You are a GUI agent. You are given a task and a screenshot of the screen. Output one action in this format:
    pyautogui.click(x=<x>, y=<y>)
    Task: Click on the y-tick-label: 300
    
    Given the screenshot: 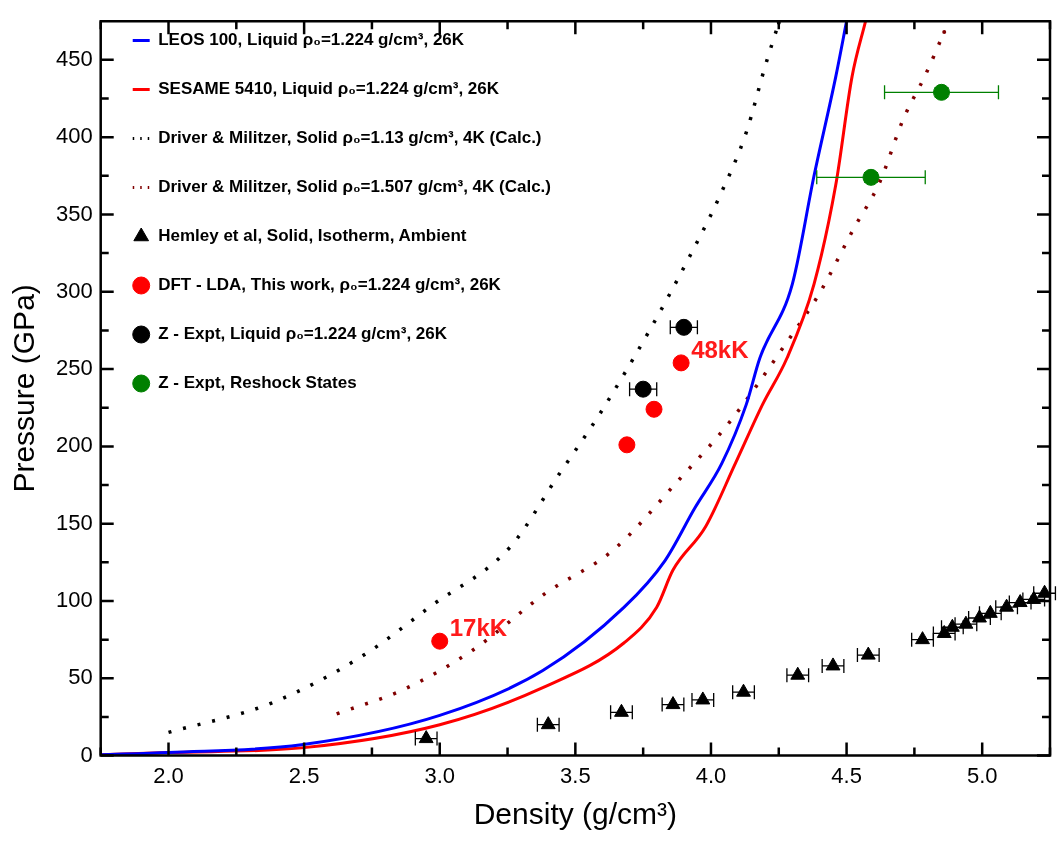 What is the action you would take?
    pyautogui.click(x=74, y=290)
    